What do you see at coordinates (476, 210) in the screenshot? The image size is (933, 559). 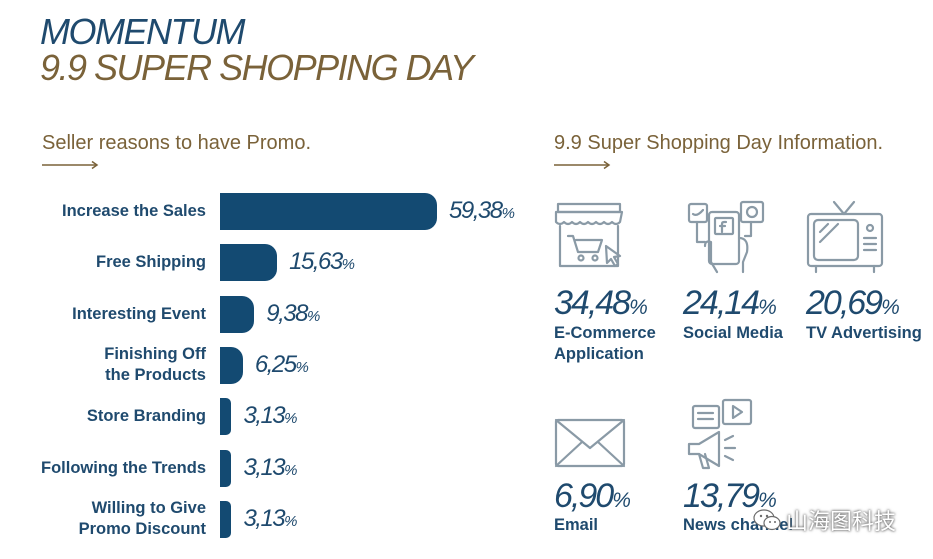 I see `bar-value-number: 59,38` at bounding box center [476, 210].